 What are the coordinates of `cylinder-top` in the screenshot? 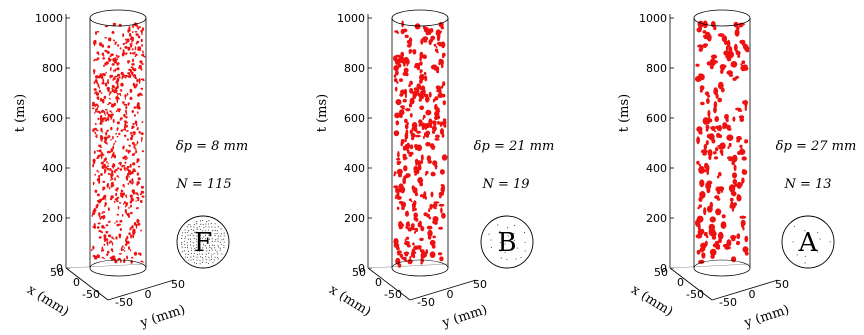 It's located at (118, 18).